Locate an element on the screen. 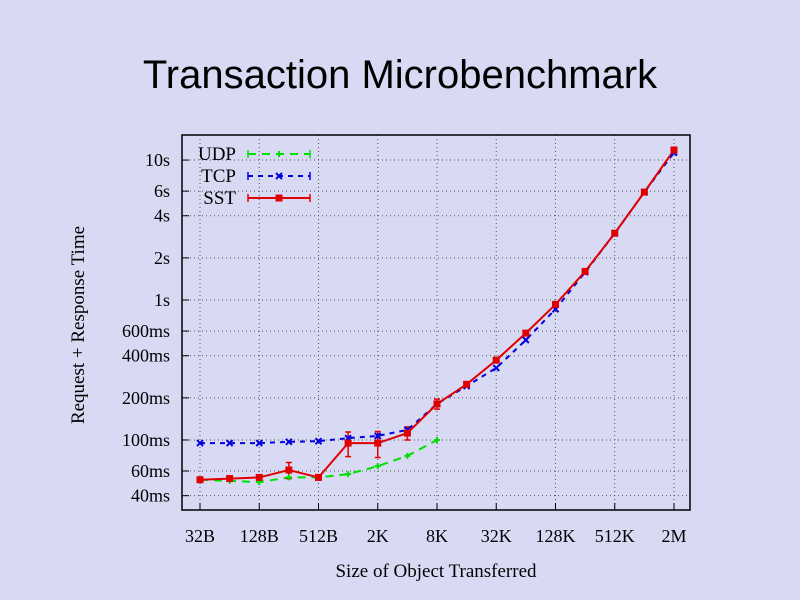 This screenshot has width=800, height=600. x-axis-label: Size of Object Transferred is located at coordinates (436, 571).